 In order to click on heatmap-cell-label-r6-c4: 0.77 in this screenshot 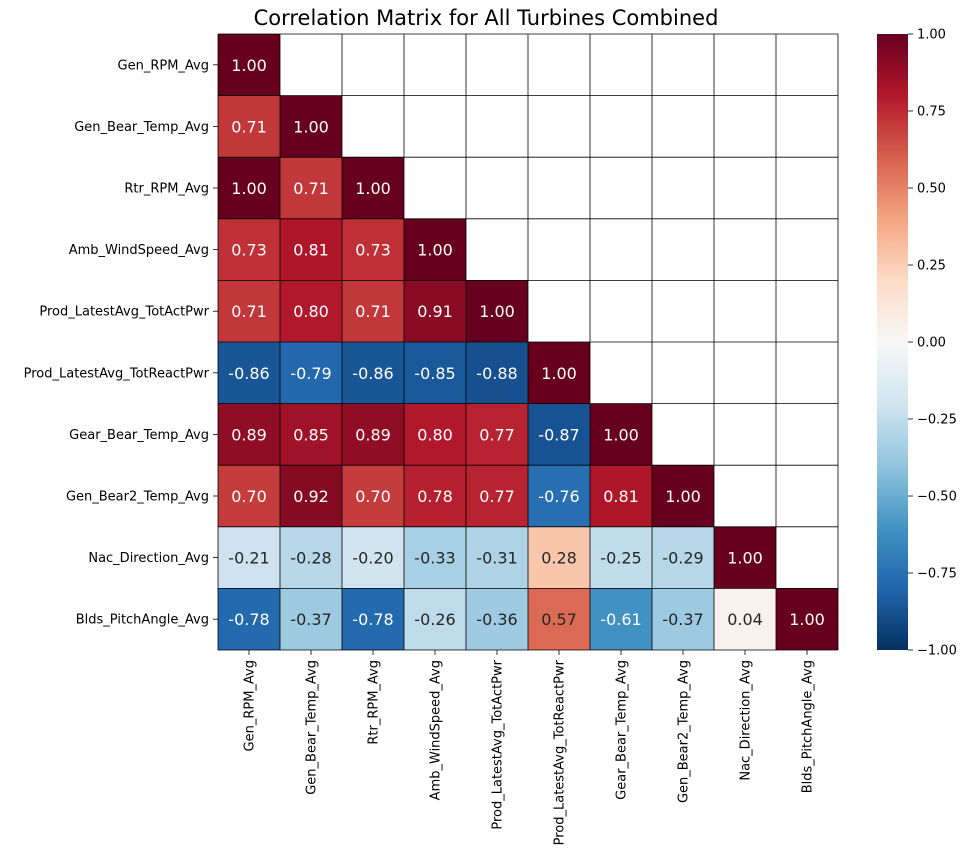, I will do `click(497, 434)`.